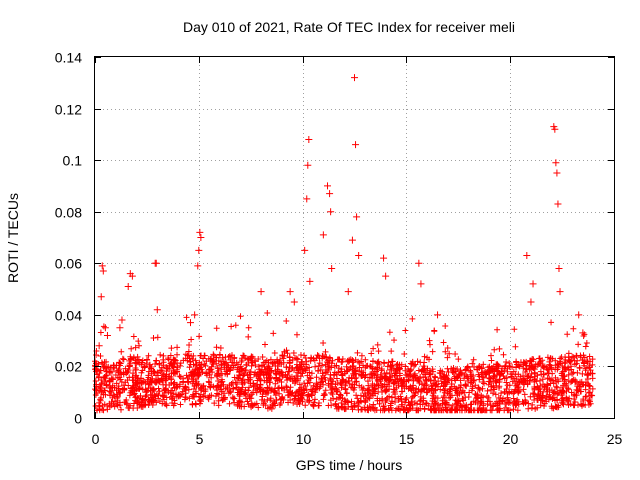  Describe the element at coordinates (200, 439) in the screenshot. I see `x-tick-label: 5` at that location.